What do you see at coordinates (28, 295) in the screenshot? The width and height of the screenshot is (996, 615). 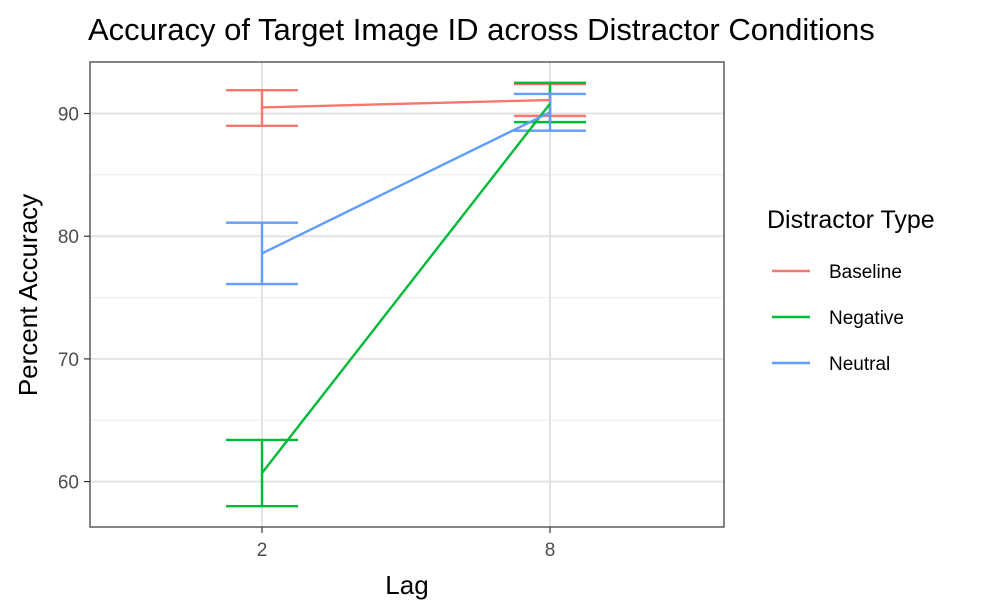 I see `y-axis-title: Percent Accuracy` at bounding box center [28, 295].